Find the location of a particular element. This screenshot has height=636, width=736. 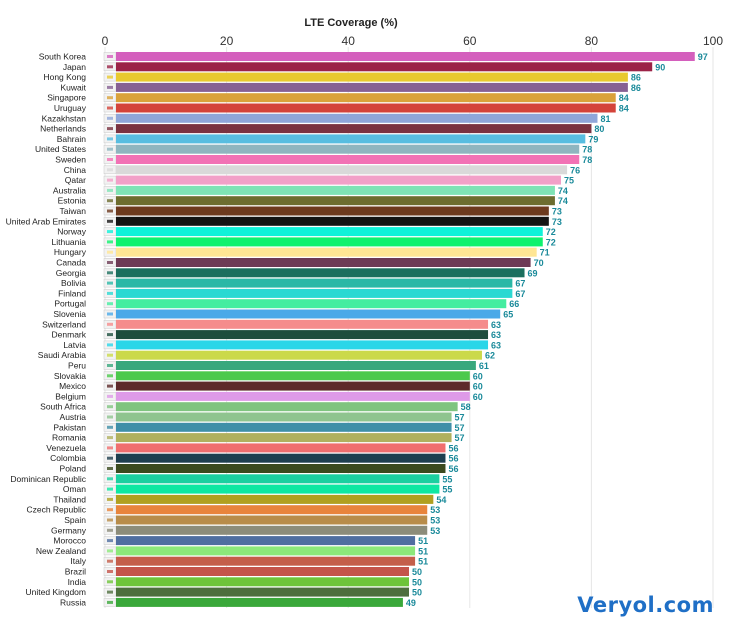

value-label: 49 is located at coordinates (411, 603).